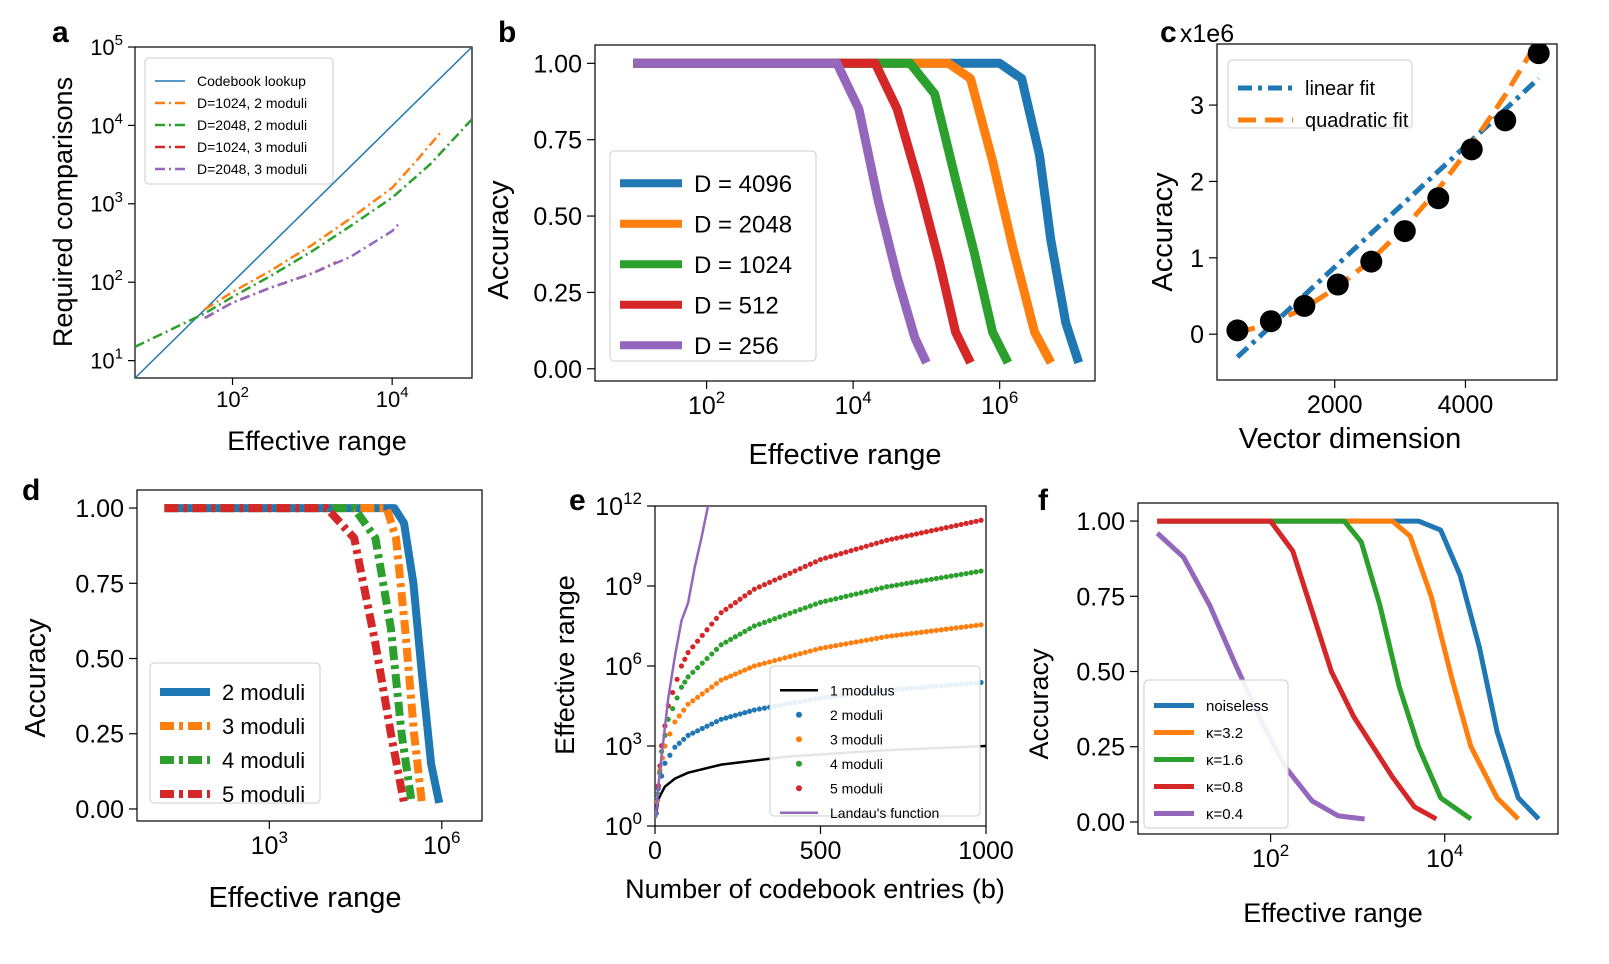 The width and height of the screenshot is (1609, 964). I want to click on y-tick-label-b-0: 0.00, so click(557, 370).